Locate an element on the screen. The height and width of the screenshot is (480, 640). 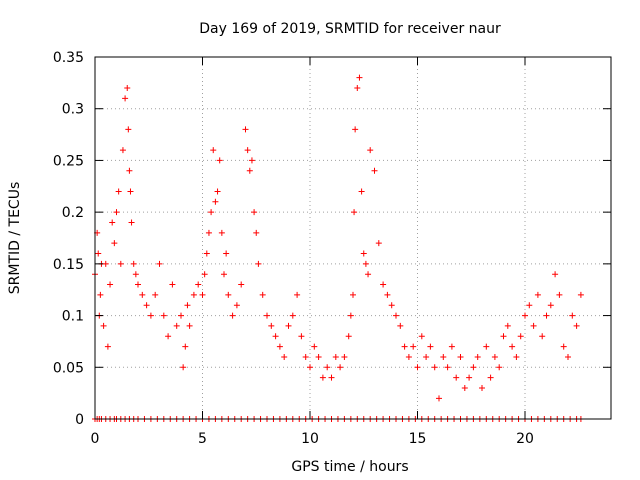
y-tick-label: 0.1 is located at coordinates (73, 317).